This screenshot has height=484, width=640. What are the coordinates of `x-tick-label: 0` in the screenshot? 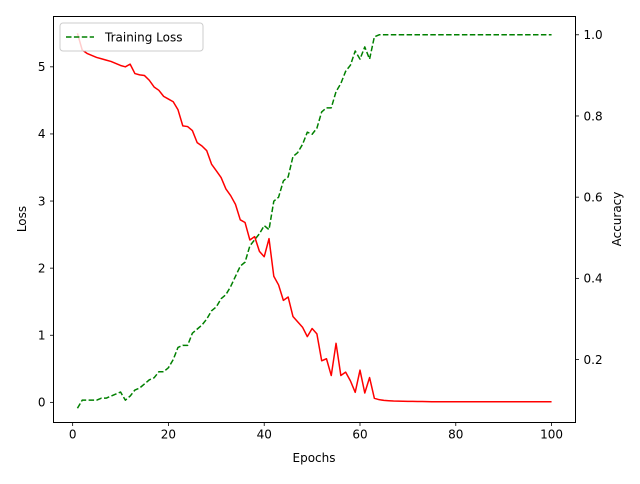 It's located at (73, 435).